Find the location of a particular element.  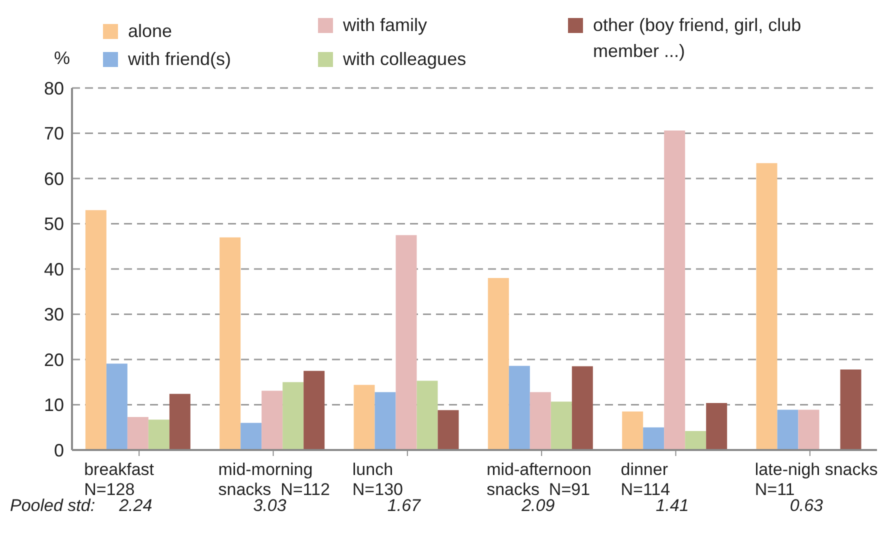

y-tick-label: 70 is located at coordinates (54, 134).